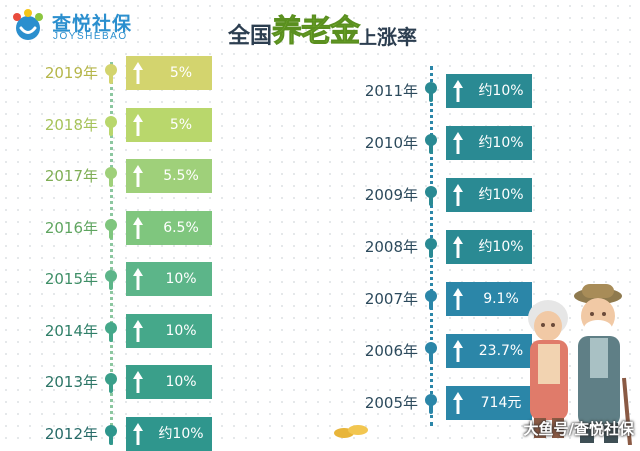  Describe the element at coordinates (71, 382) in the screenshot. I see `year-label: 2013年` at that location.